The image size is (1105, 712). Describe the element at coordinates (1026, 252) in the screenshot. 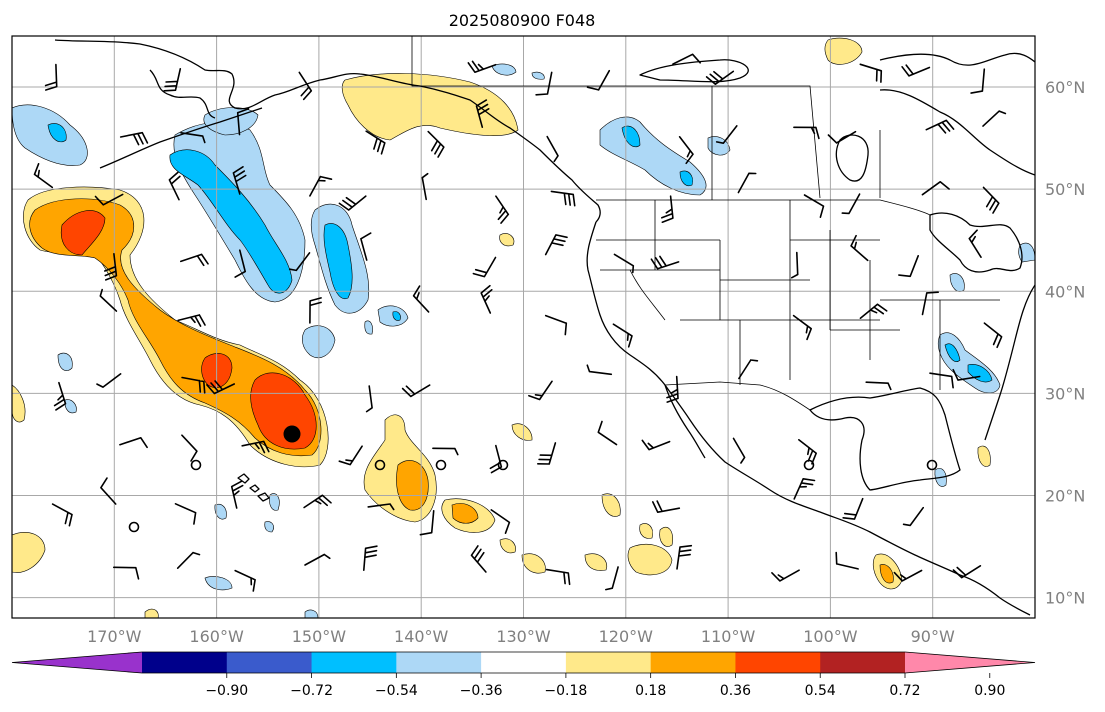

I see `shade-lightblue-east-edge` at that location.